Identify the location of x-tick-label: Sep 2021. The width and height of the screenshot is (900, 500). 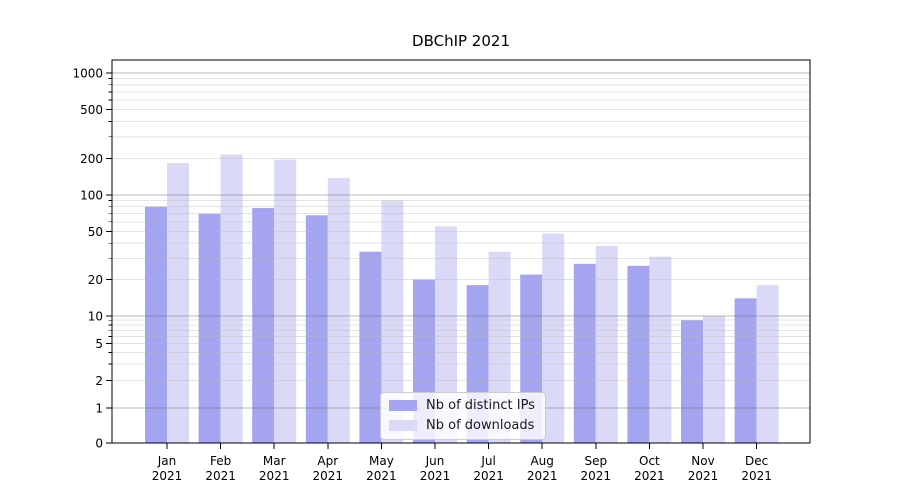
(596, 468).